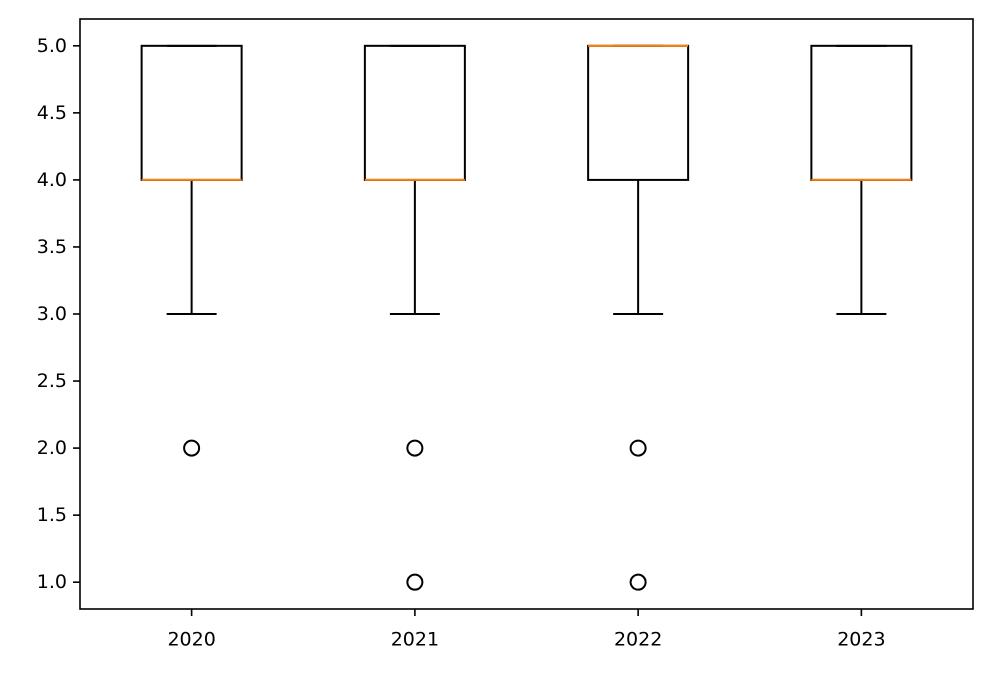 This screenshot has width=992, height=674. I want to click on y-tick-label: 5.0, so click(52, 46).